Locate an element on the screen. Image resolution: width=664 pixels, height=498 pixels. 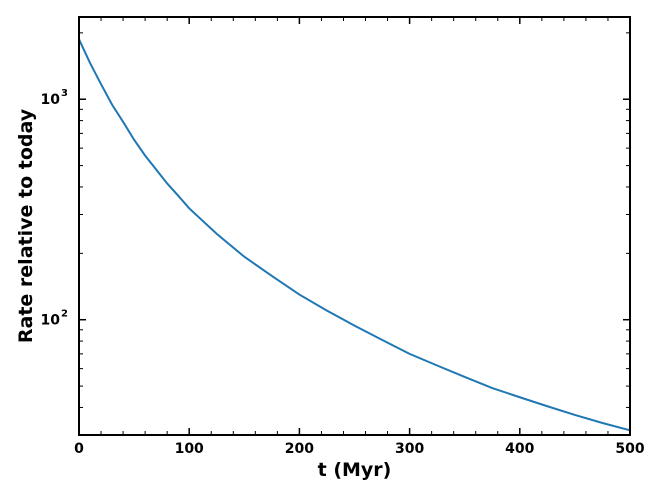
x-tick-label: 500 is located at coordinates (629, 449).